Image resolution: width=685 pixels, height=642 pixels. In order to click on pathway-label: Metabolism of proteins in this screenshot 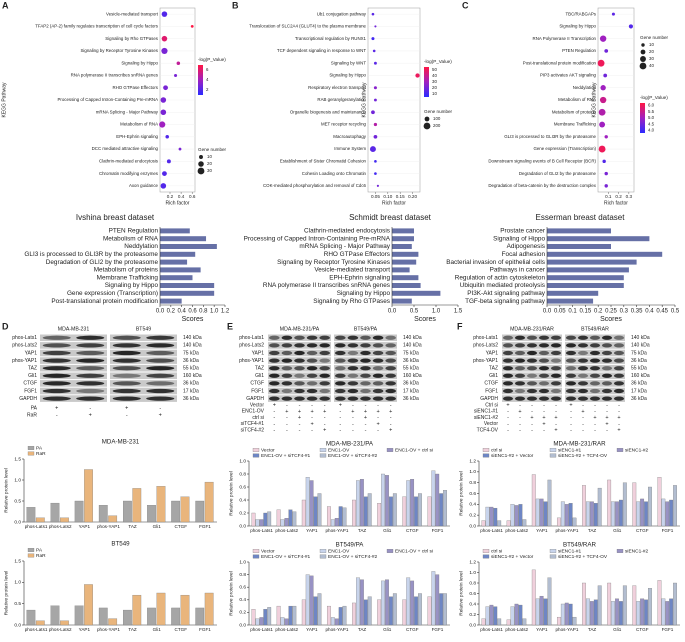, I will do `click(574, 111)`.